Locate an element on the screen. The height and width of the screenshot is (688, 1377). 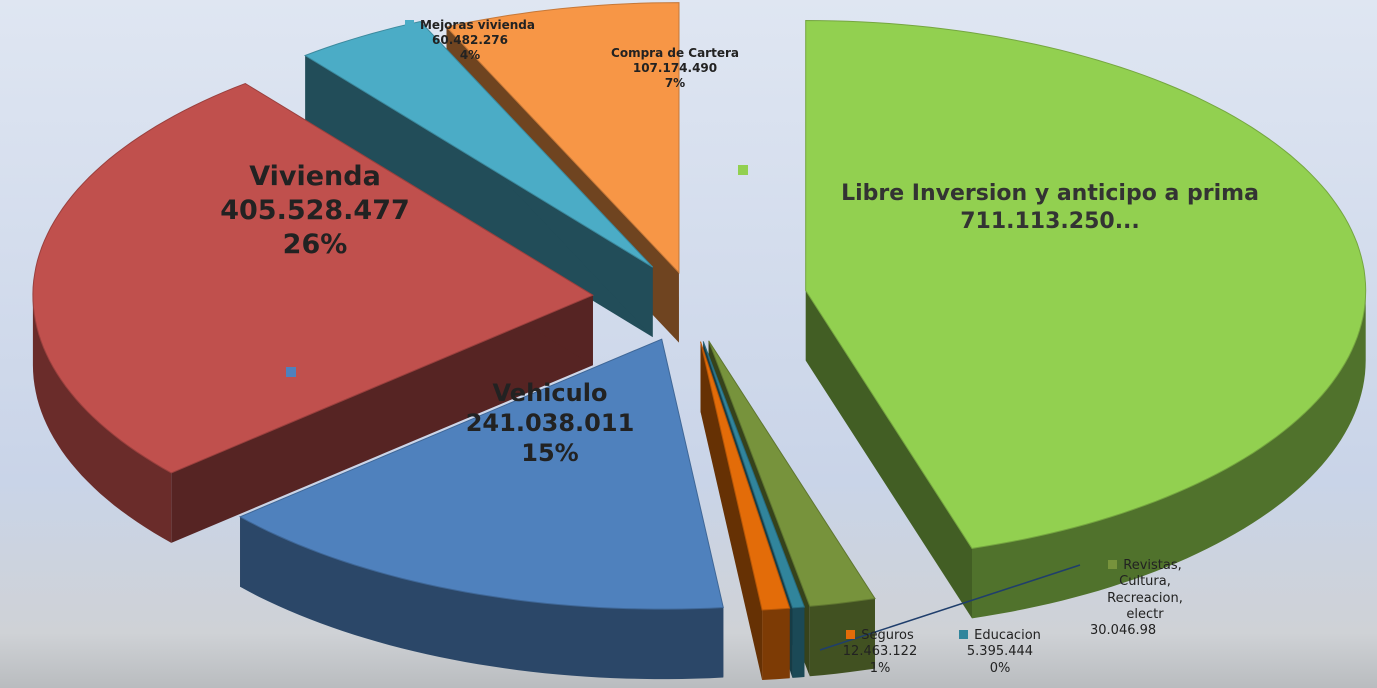
percent-label: 26% is located at coordinates (315, 244).